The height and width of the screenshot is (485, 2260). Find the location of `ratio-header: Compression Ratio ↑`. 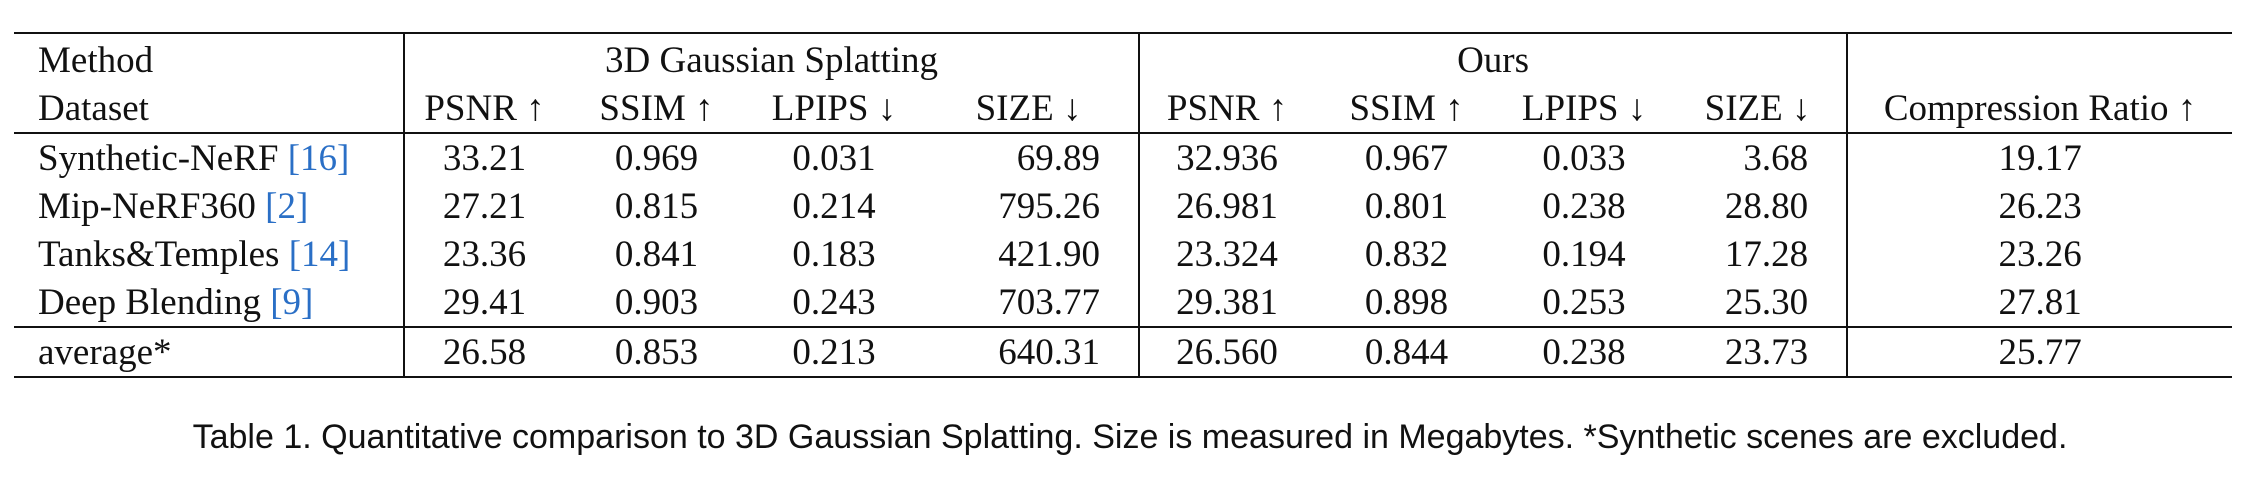

ratio-header: Compression Ratio ↑ is located at coordinates (2039, 109).